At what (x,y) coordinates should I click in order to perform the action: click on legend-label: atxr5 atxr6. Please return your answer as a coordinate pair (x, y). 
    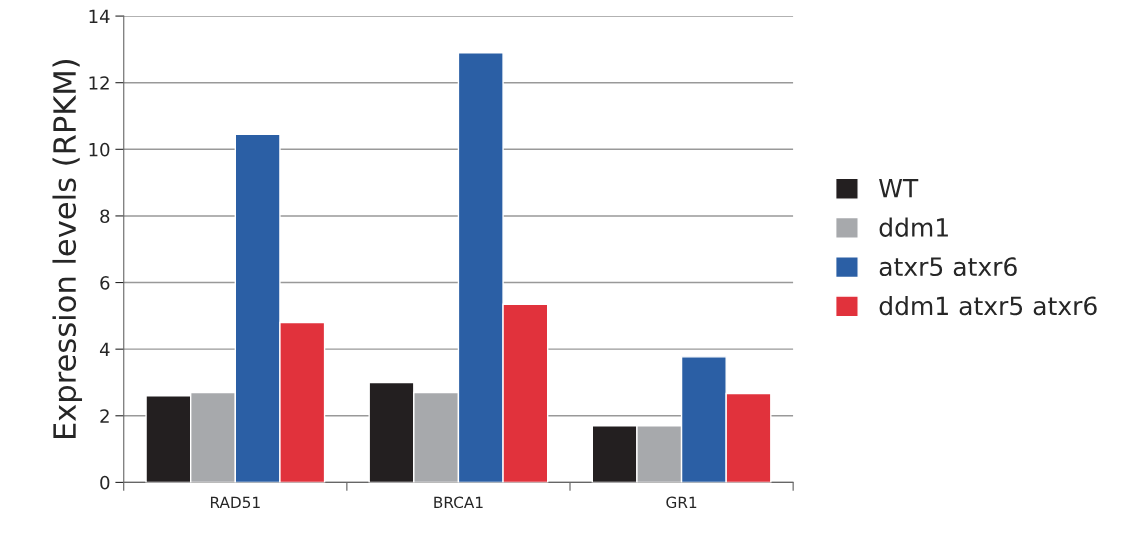
    Looking at the image, I should click on (948, 267).